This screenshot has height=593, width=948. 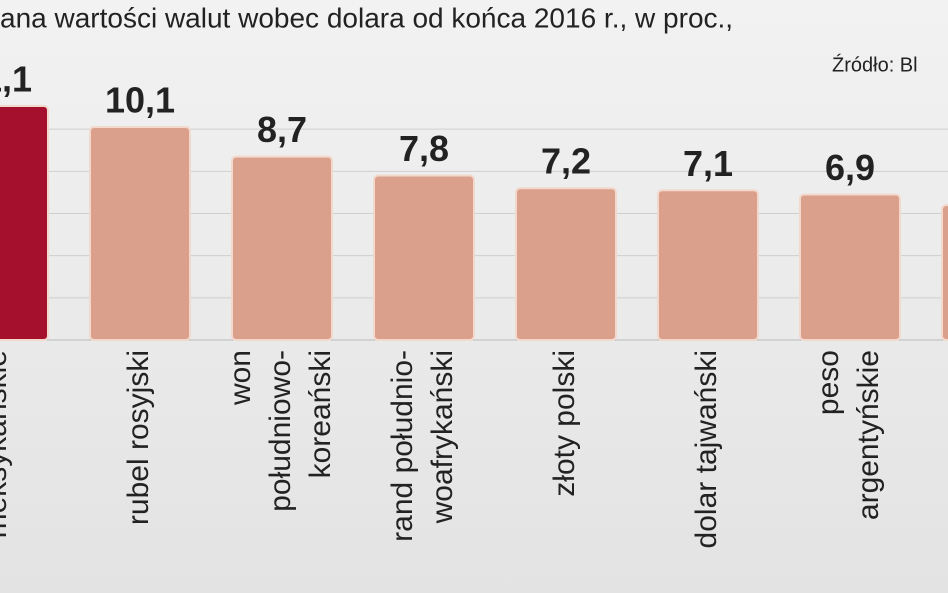 I want to click on x-tick-label: meksykanskie, so click(x=6, y=444).